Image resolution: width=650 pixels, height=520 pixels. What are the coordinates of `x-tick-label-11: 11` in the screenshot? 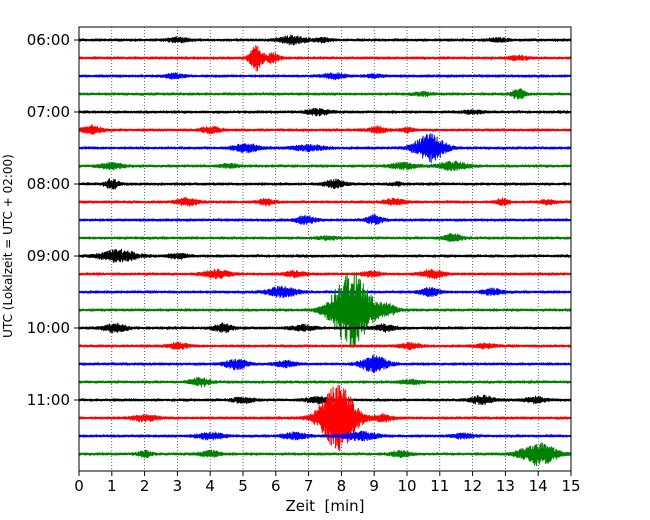 It's located at (439, 486).